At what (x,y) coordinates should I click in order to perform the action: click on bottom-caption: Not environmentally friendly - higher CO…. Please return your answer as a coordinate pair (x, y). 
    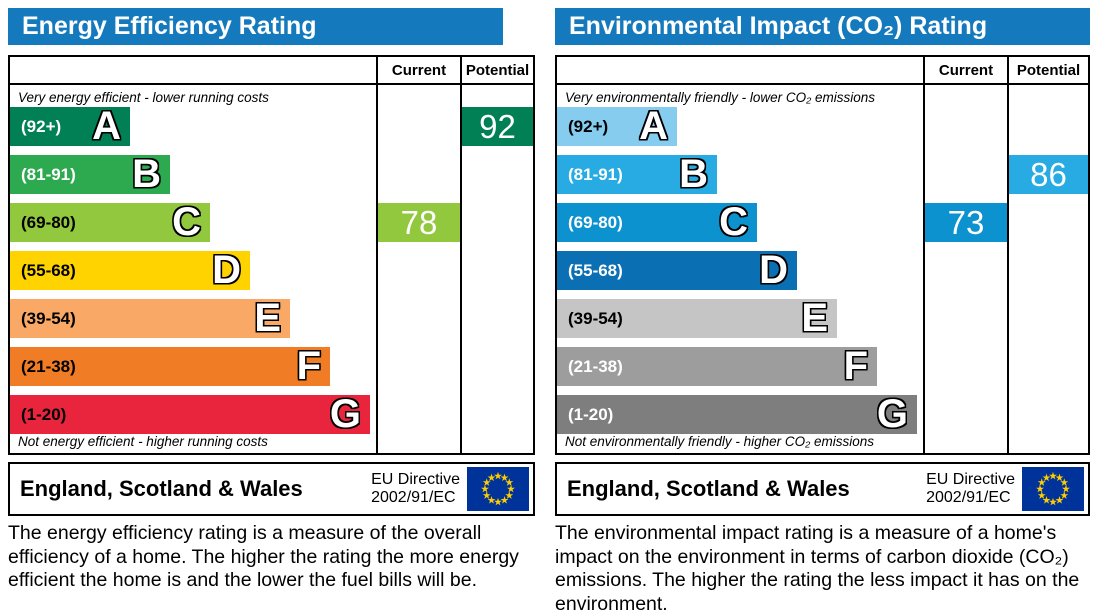
    Looking at the image, I should click on (720, 441).